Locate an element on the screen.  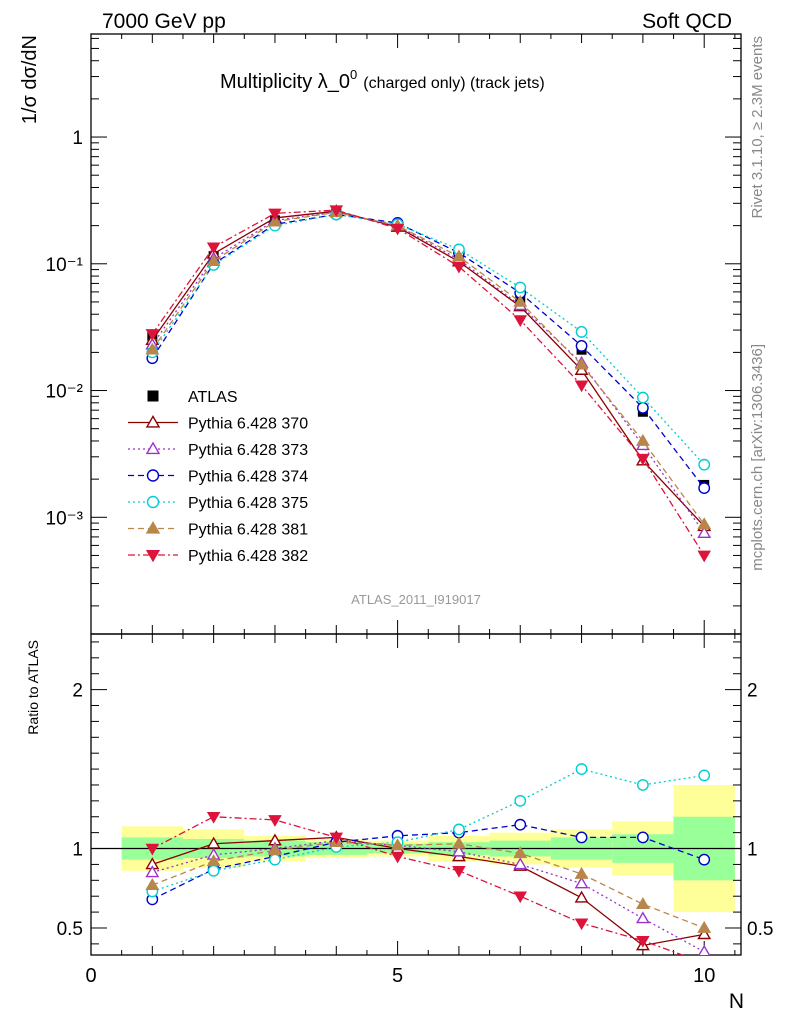
legend-item: ATLAS is located at coordinates (192, 397).